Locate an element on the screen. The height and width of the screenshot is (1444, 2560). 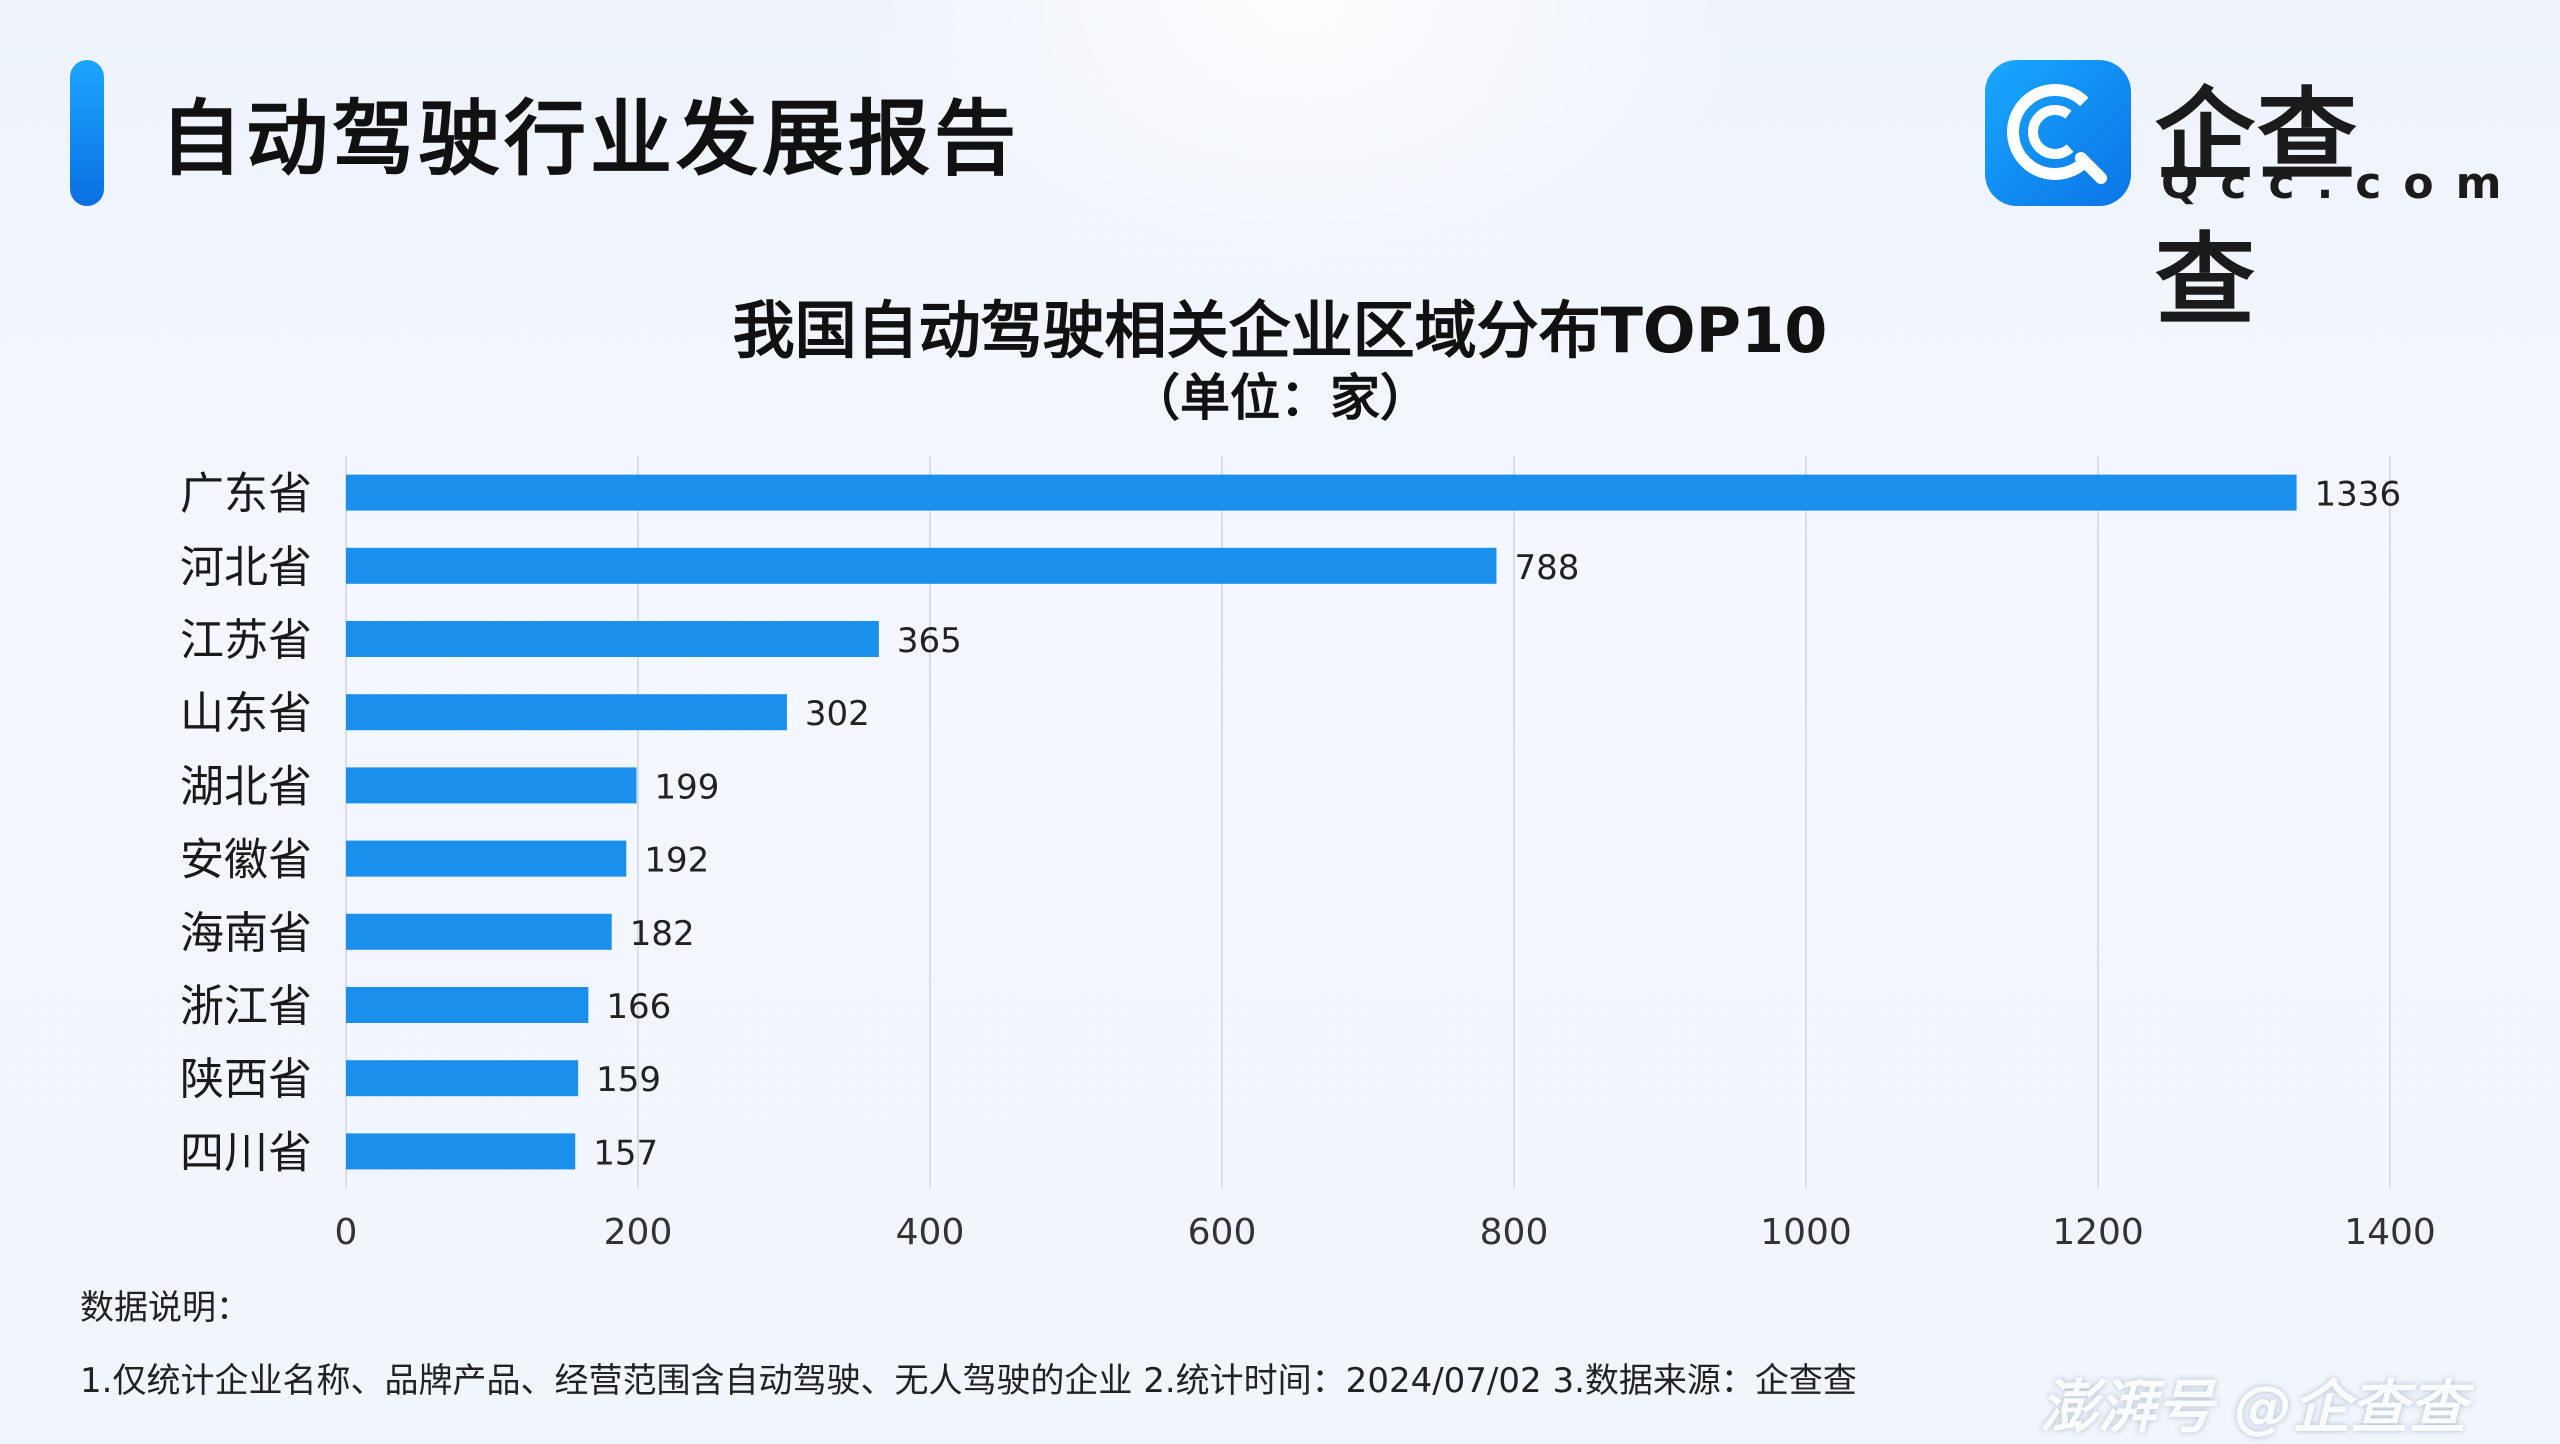
x-tick-label-0: 0 is located at coordinates (346, 1232).